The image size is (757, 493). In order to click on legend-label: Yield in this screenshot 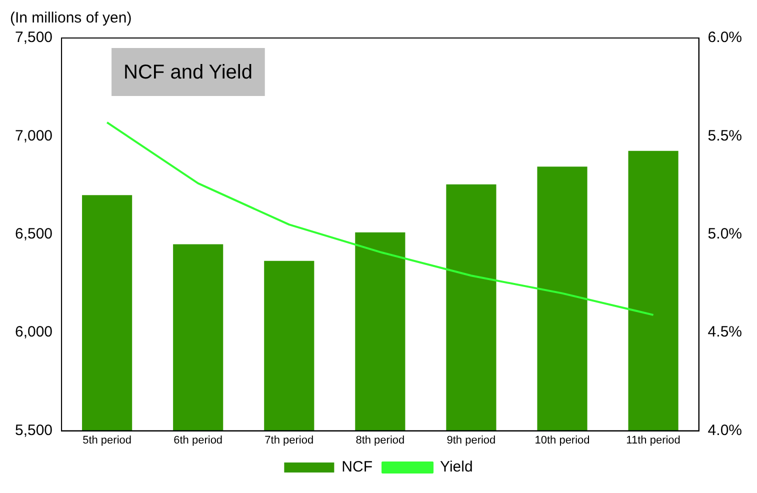, I will do `click(456, 467)`.